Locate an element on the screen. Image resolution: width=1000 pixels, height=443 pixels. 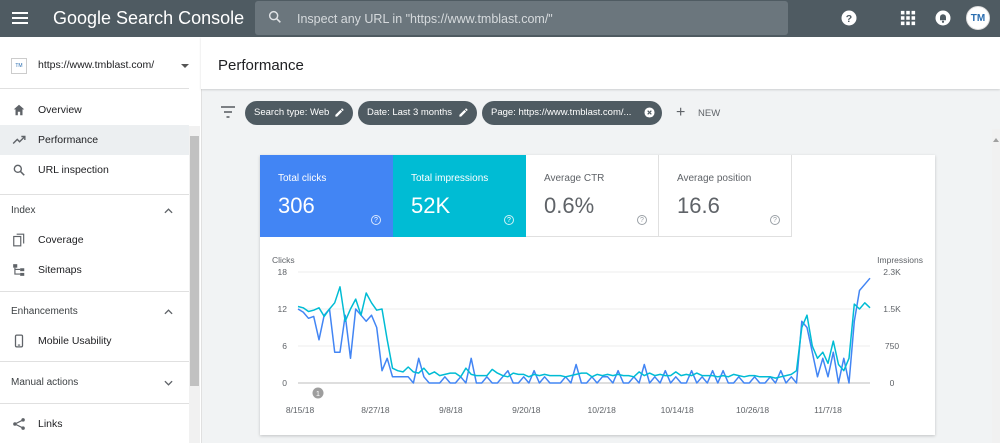
sidebar-item-label: Performance is located at coordinates (68, 140).